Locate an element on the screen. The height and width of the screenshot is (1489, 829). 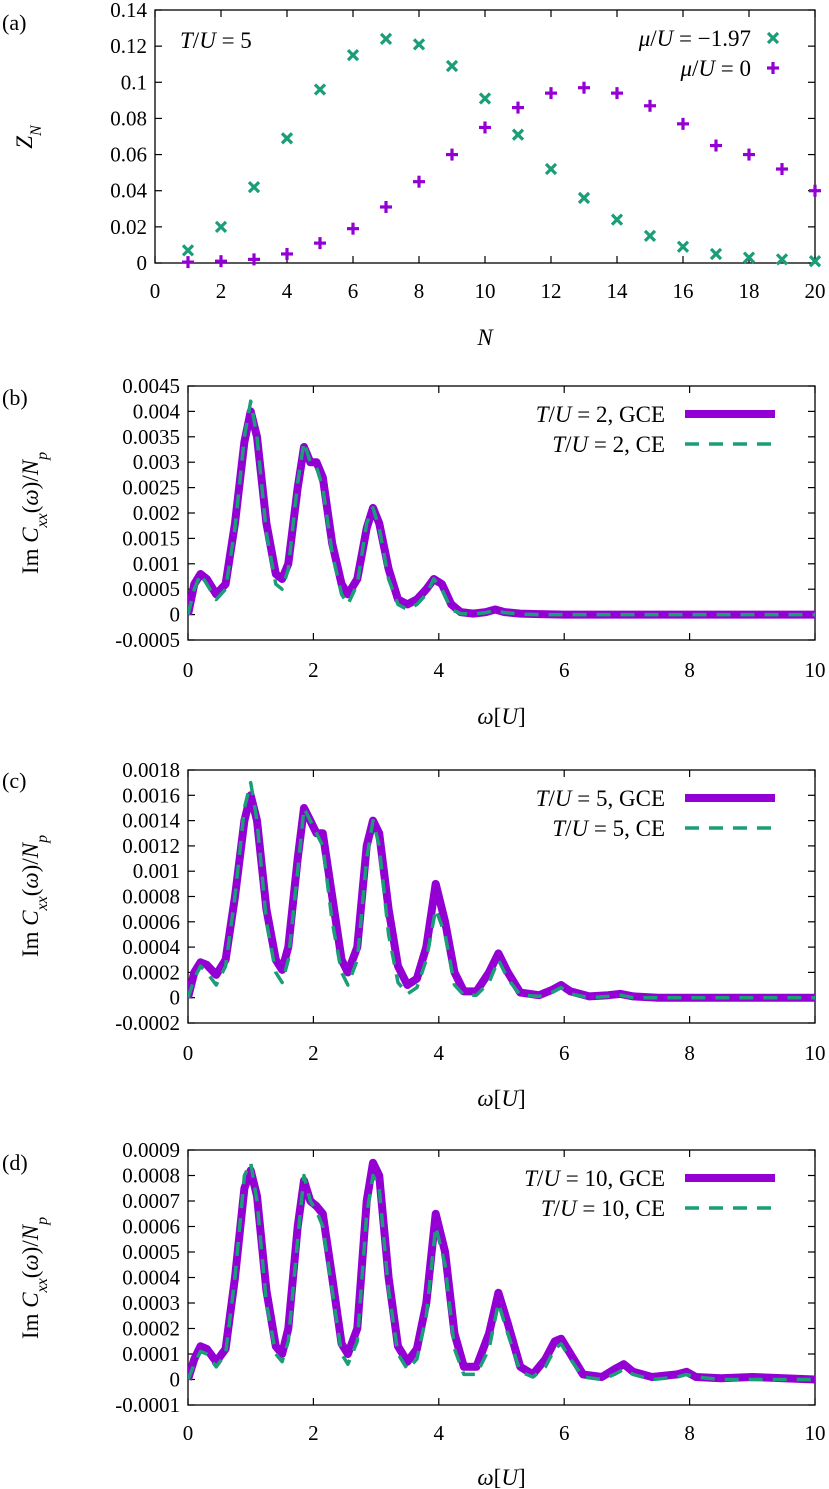
y-tick-label: 0.0004 is located at coordinates (151, 1278).